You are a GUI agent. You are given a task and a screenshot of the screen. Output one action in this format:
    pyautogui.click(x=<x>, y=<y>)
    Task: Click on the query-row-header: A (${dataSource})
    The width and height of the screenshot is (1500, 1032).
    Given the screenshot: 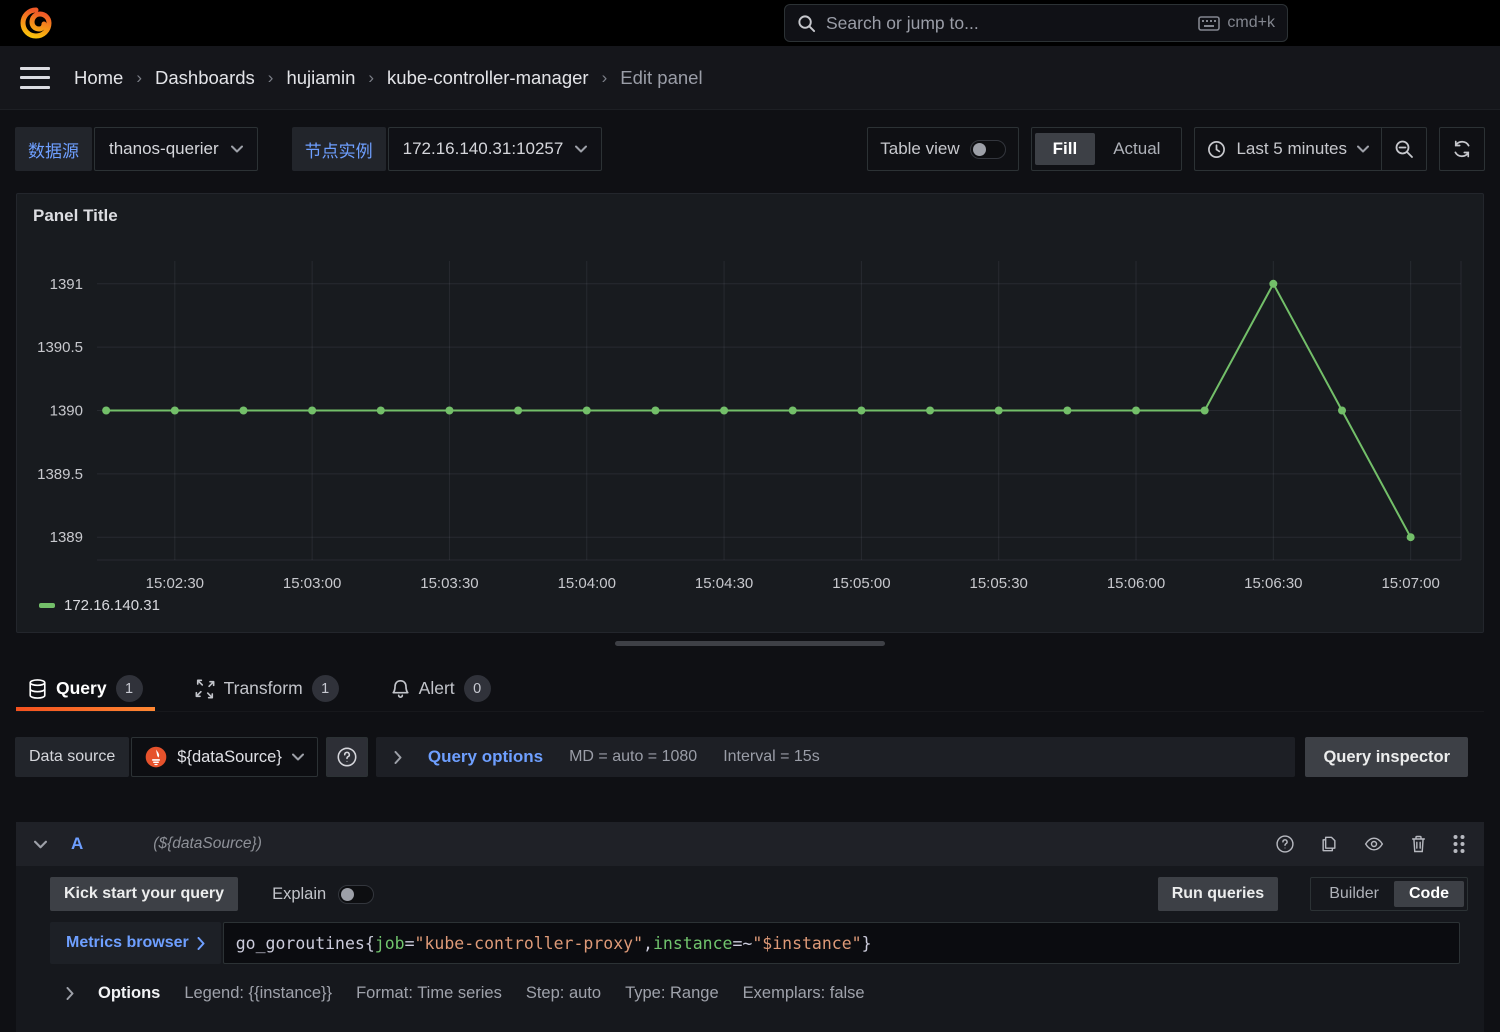 What is the action you would take?
    pyautogui.click(x=750, y=844)
    